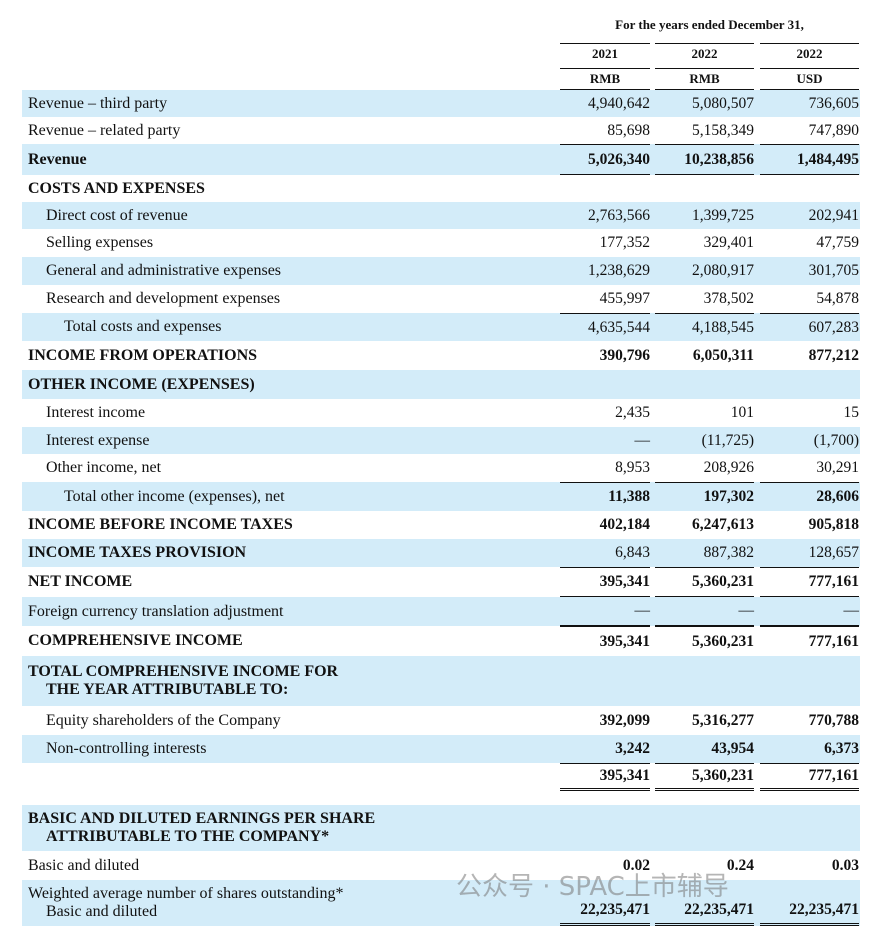 The width and height of the screenshot is (881, 934). I want to click on cell-value: 8,953, so click(632, 467).